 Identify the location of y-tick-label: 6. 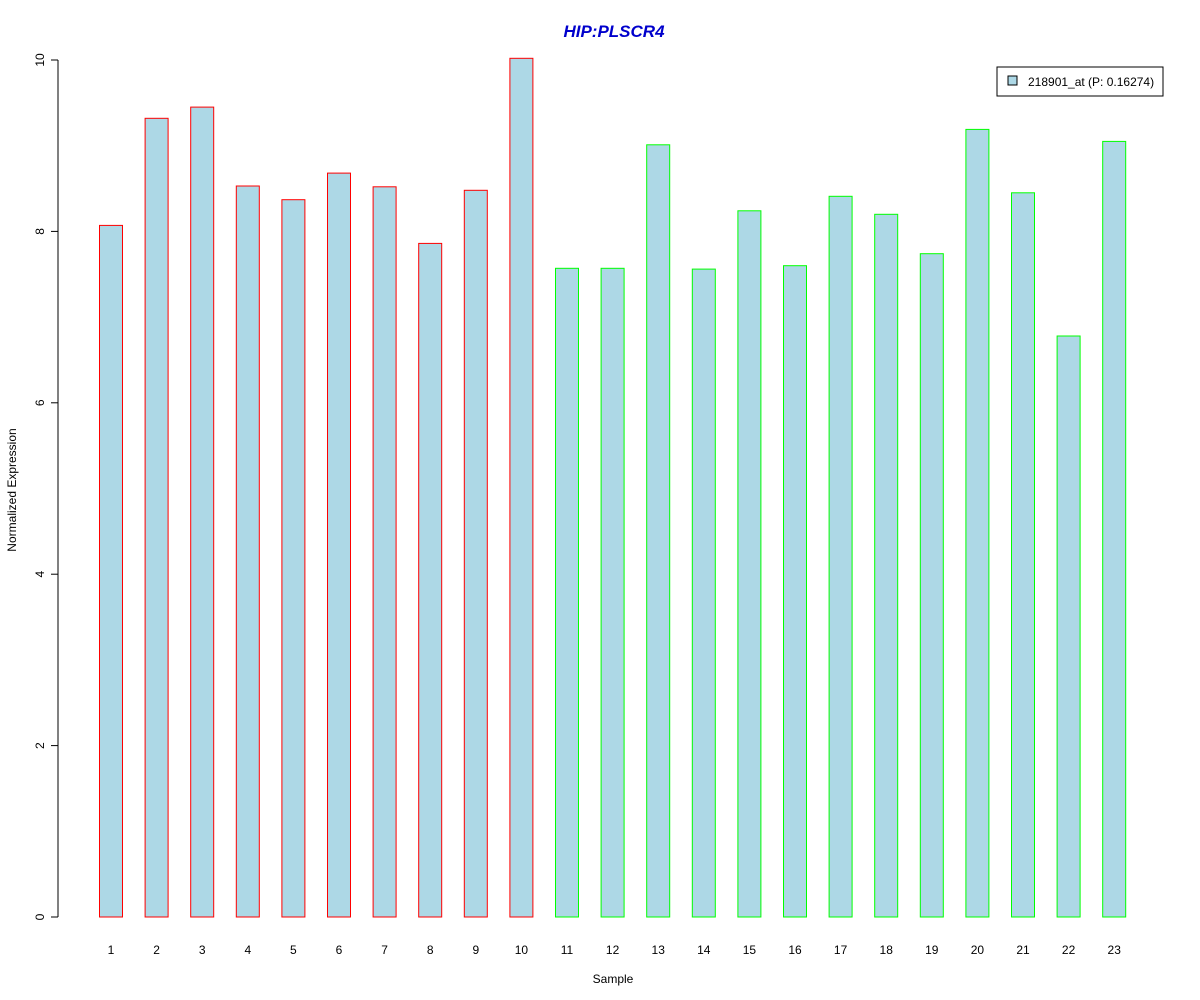
(40, 402).